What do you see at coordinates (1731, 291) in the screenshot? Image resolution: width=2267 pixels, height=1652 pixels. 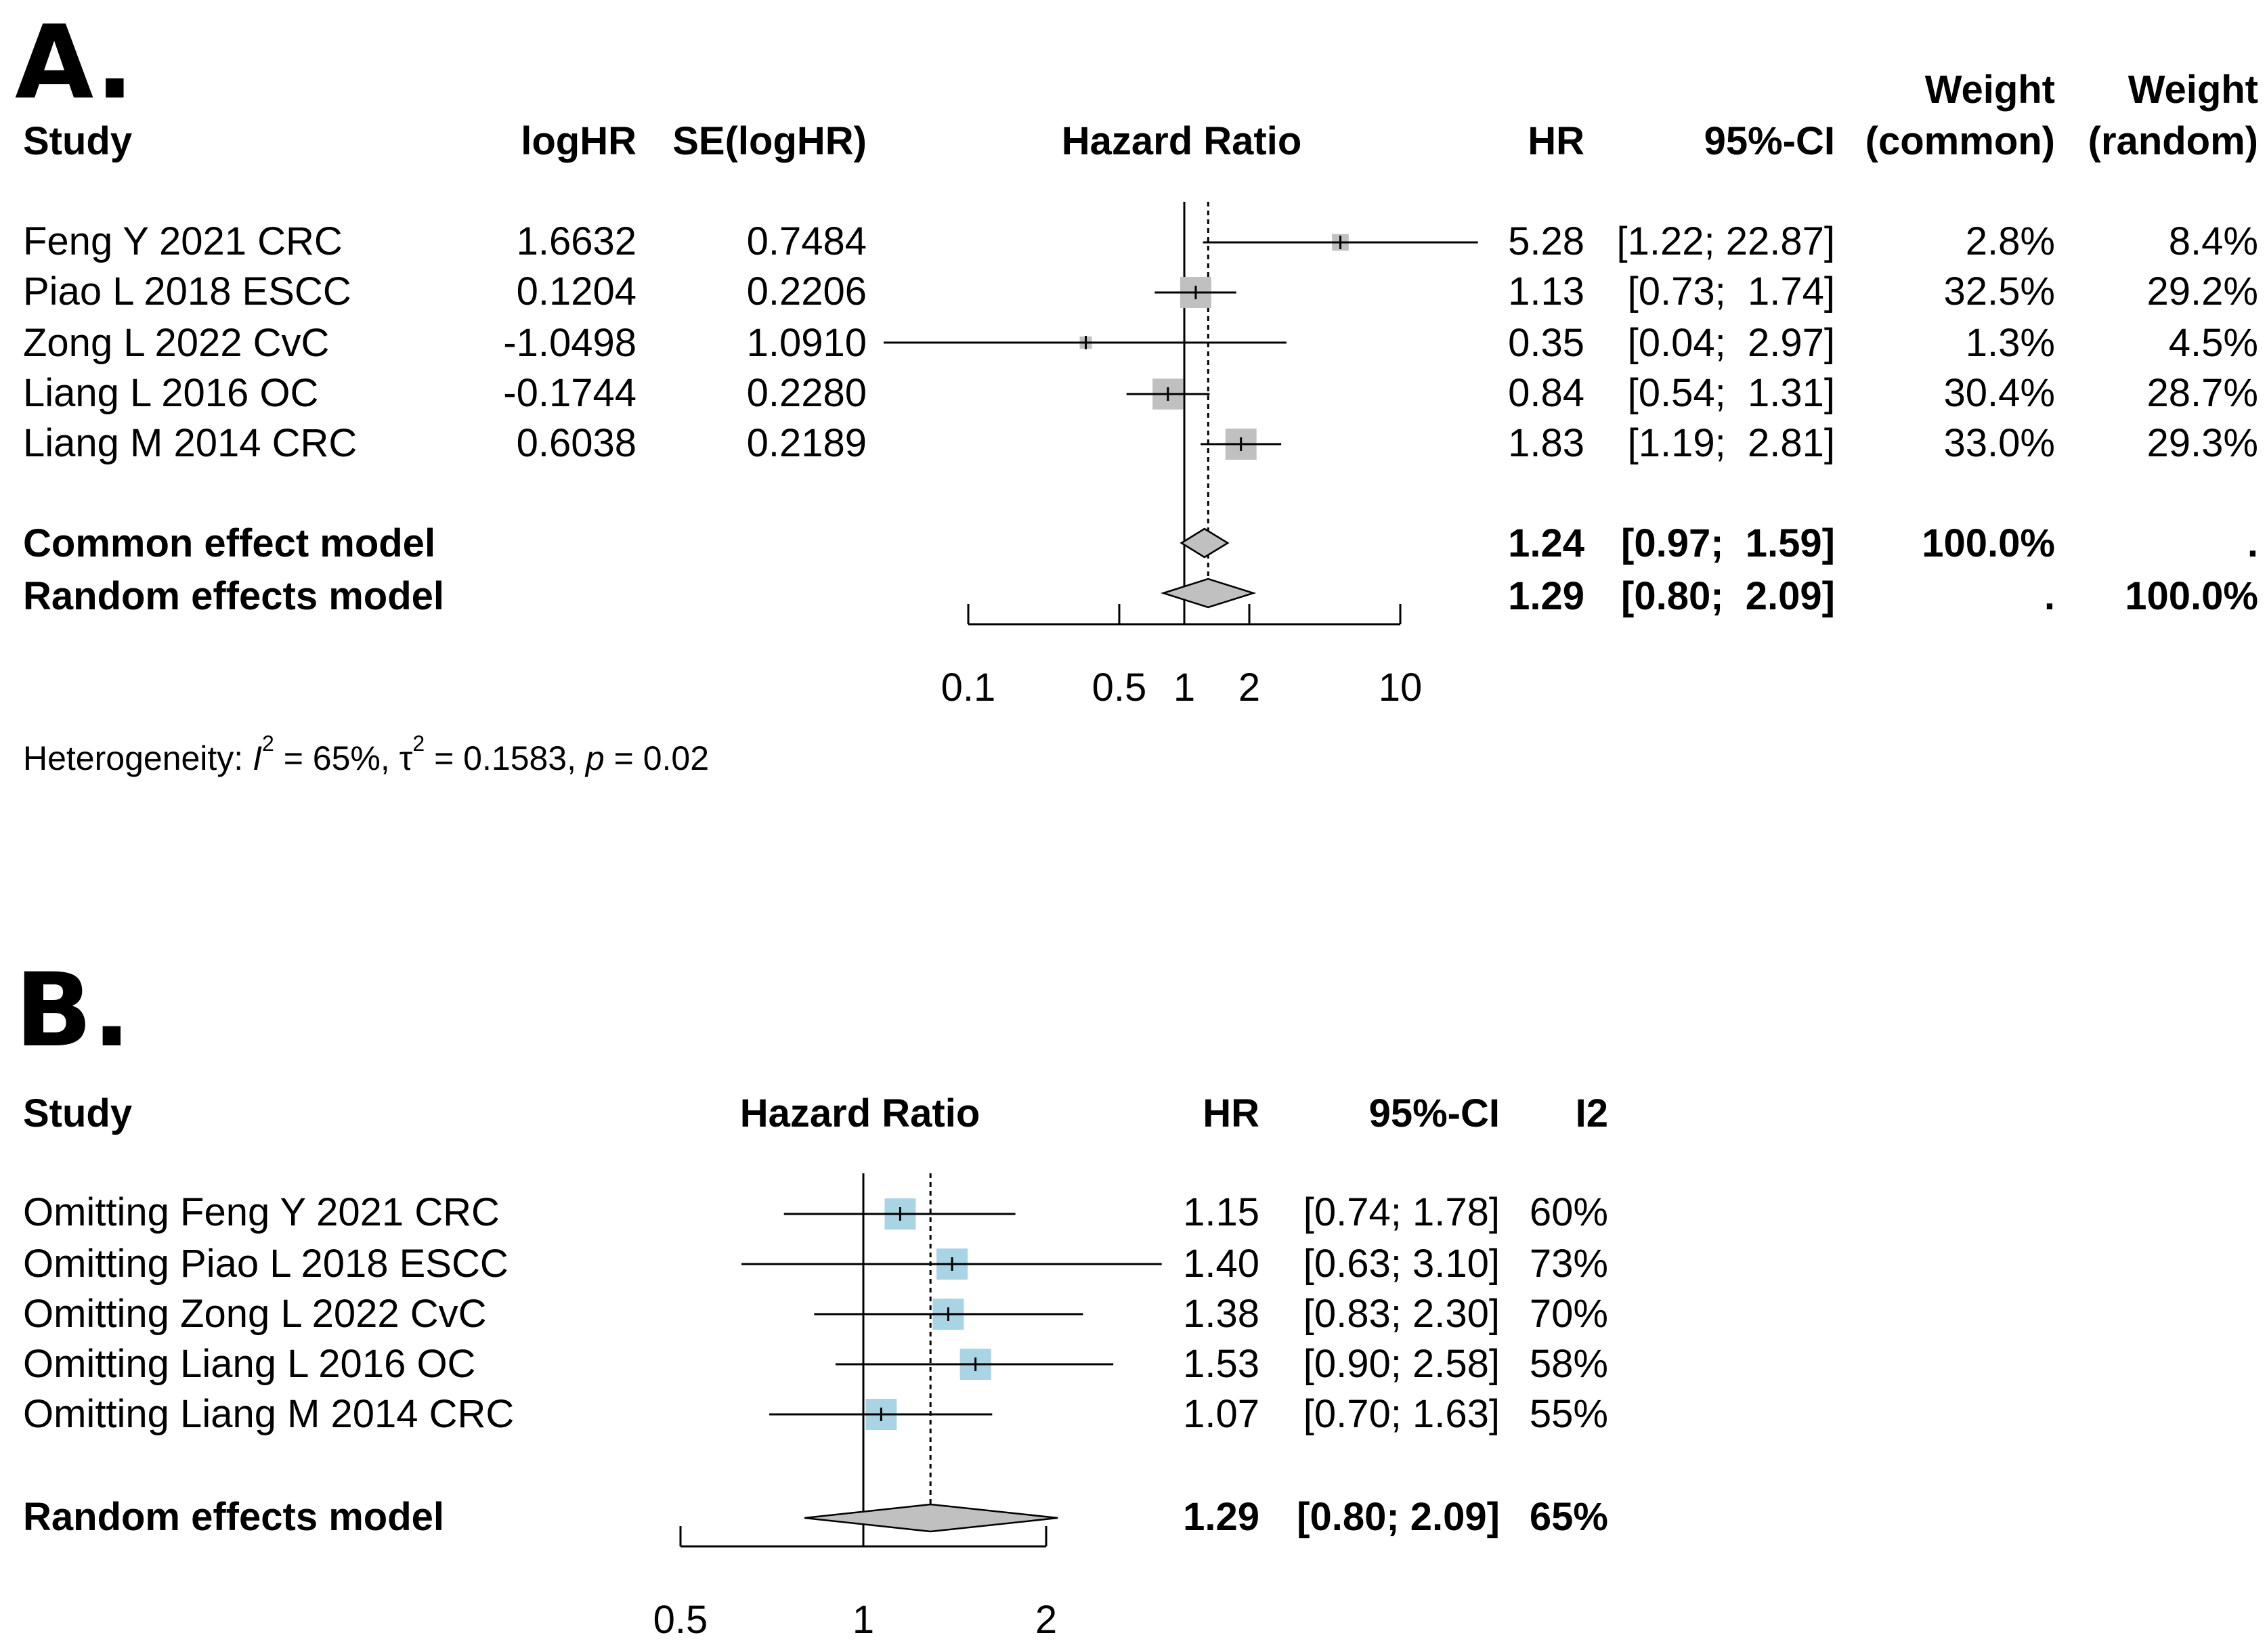 I see `a-row-ci: [0.73; 1.74]` at bounding box center [1731, 291].